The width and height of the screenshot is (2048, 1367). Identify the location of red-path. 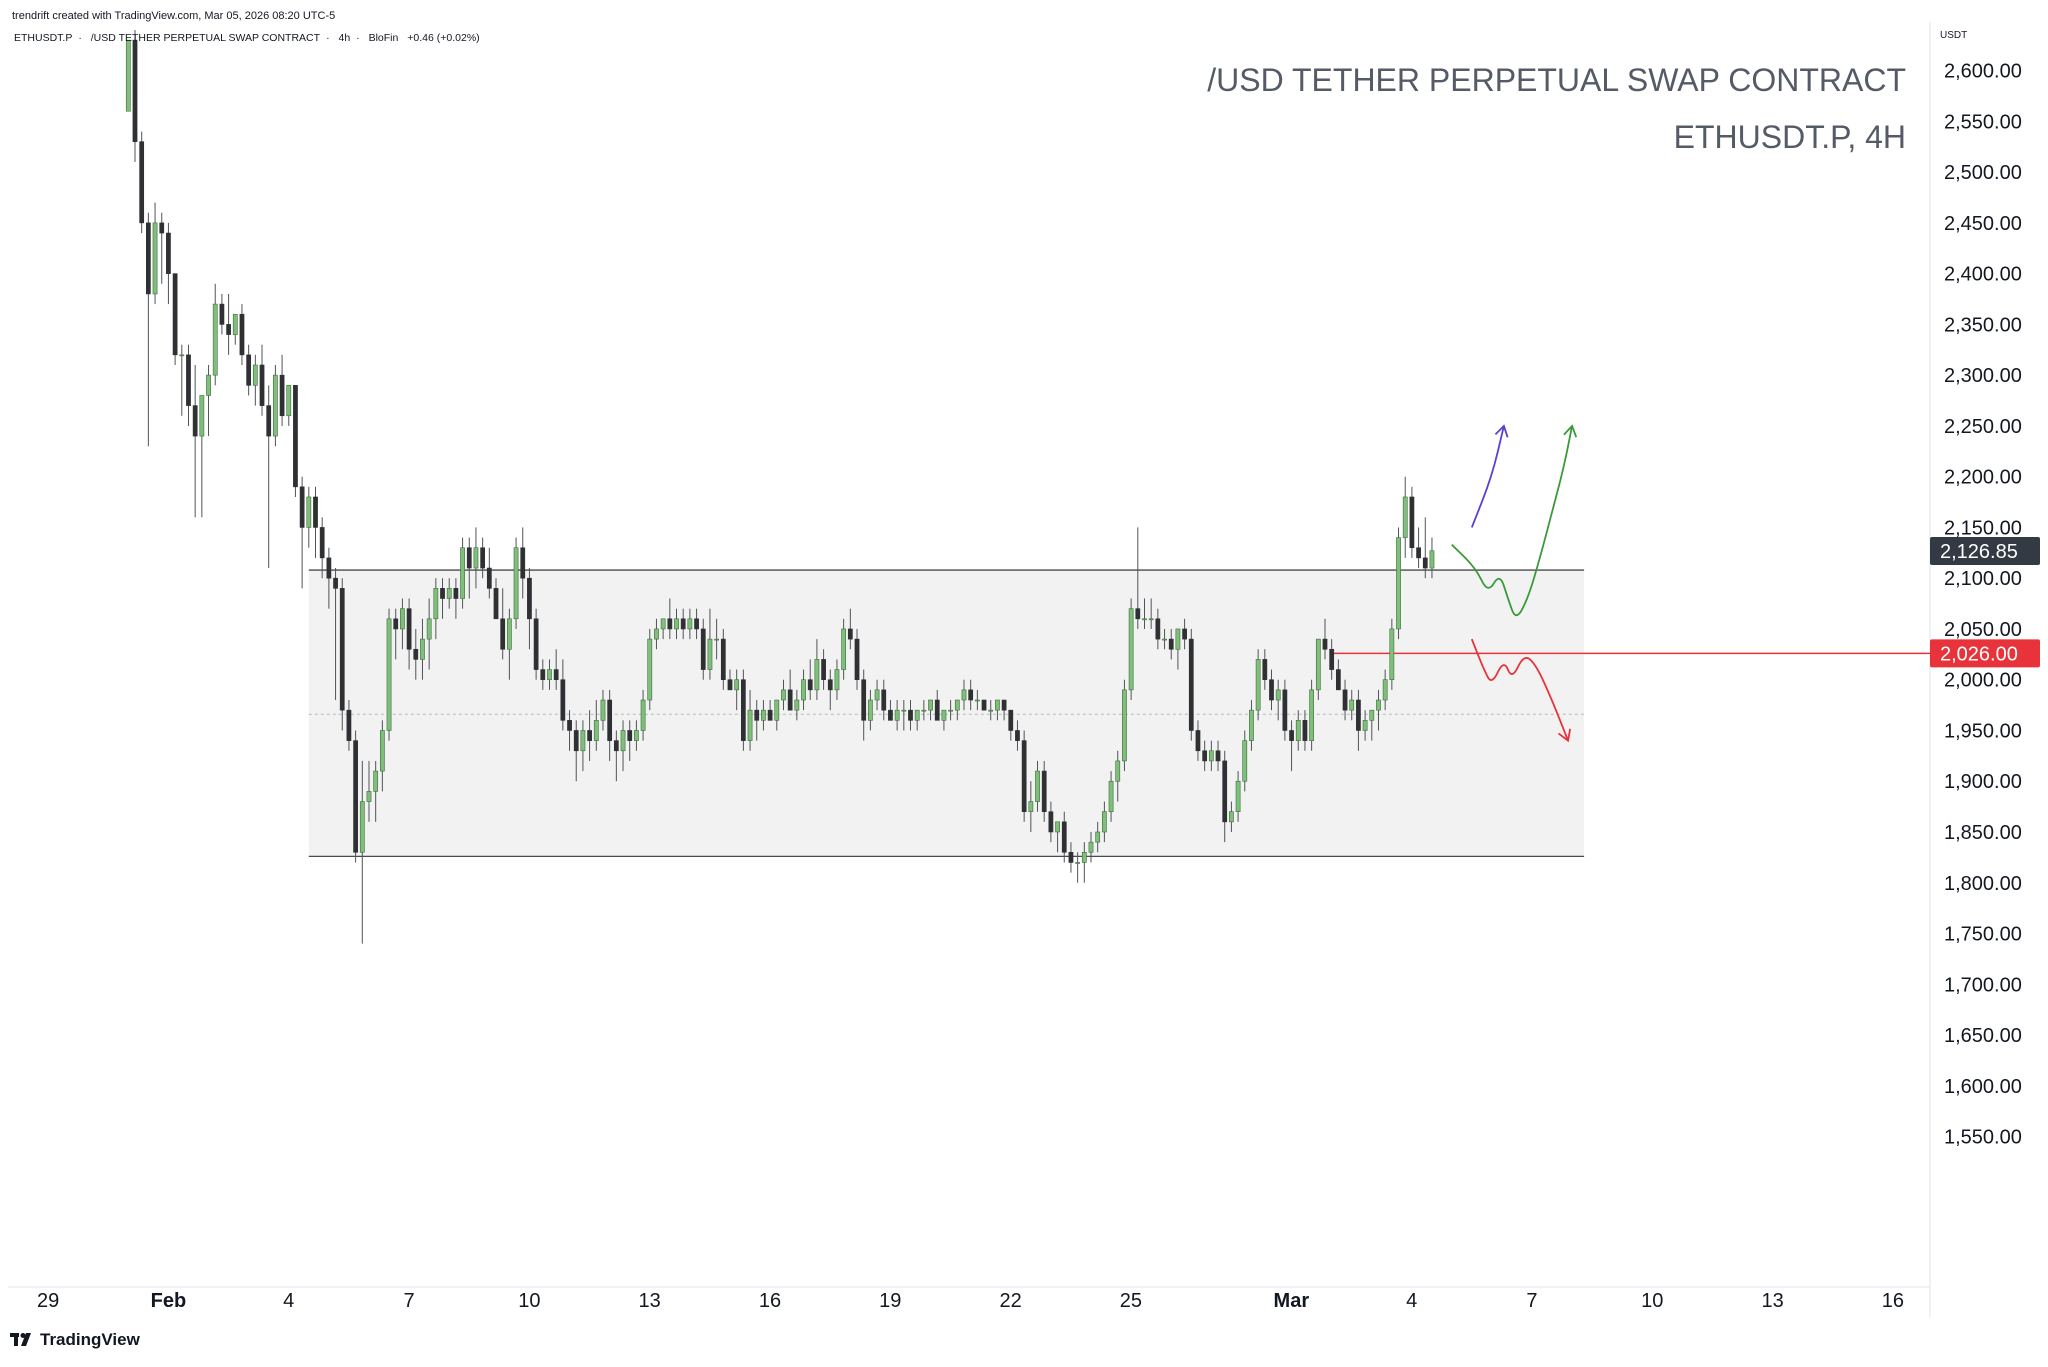
(1519, 689).